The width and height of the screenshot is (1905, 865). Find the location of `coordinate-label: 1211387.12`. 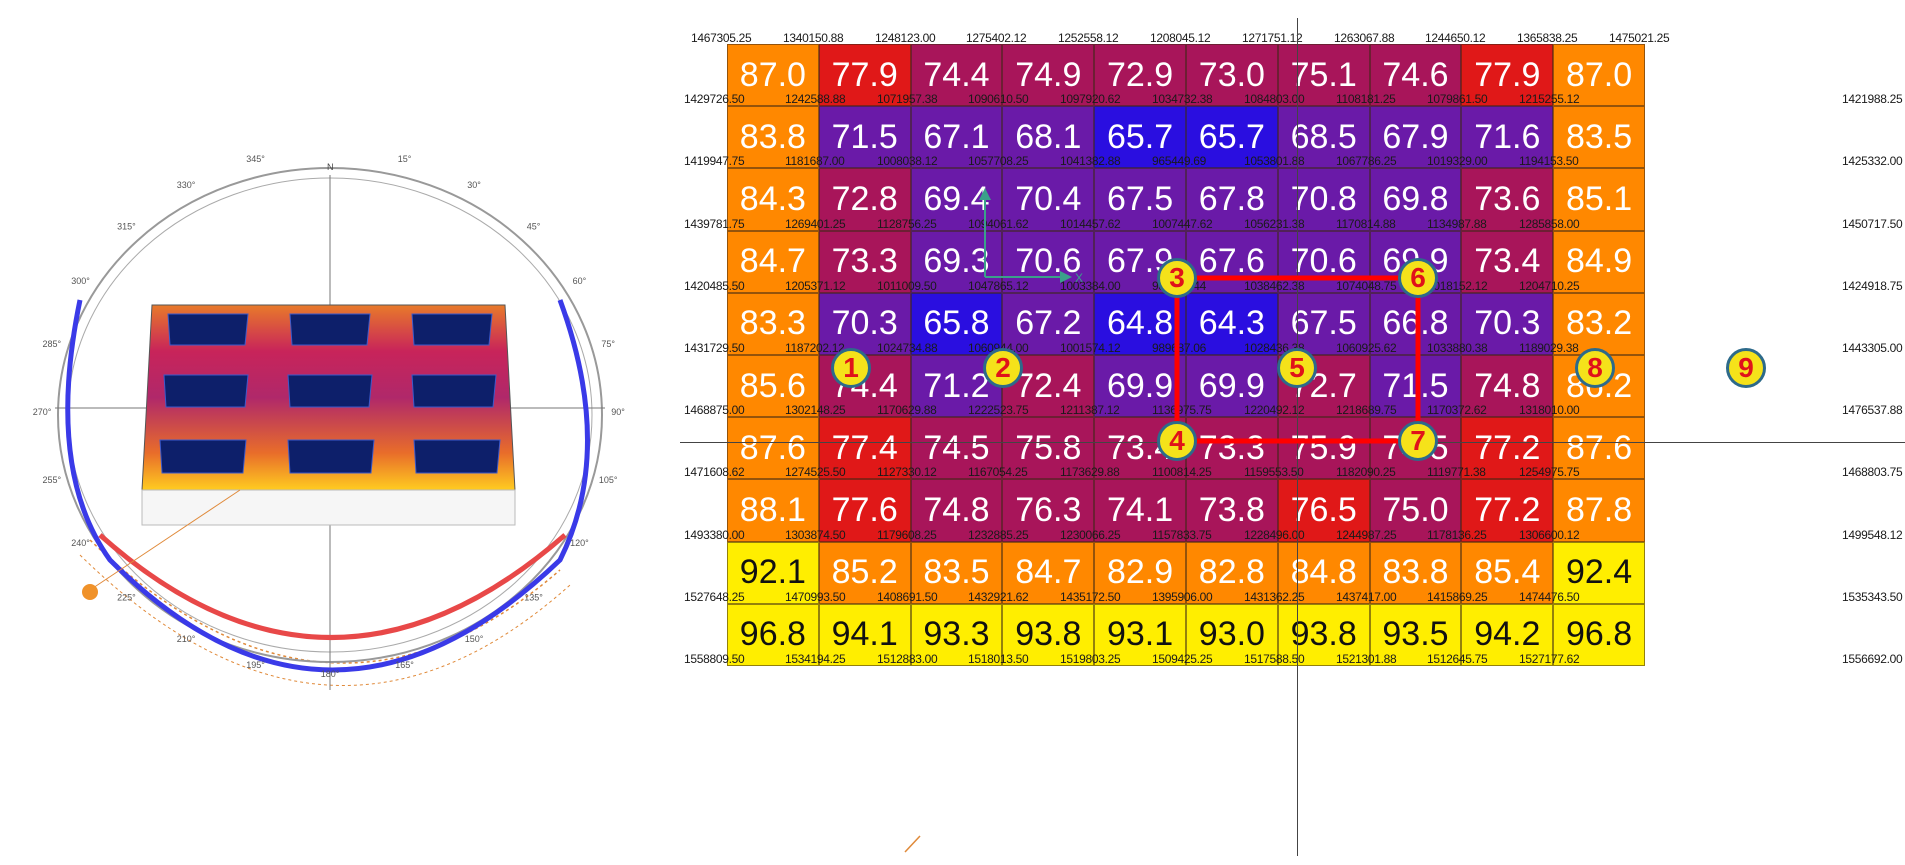

coordinate-label: 1211387.12 is located at coordinates (1090, 410).